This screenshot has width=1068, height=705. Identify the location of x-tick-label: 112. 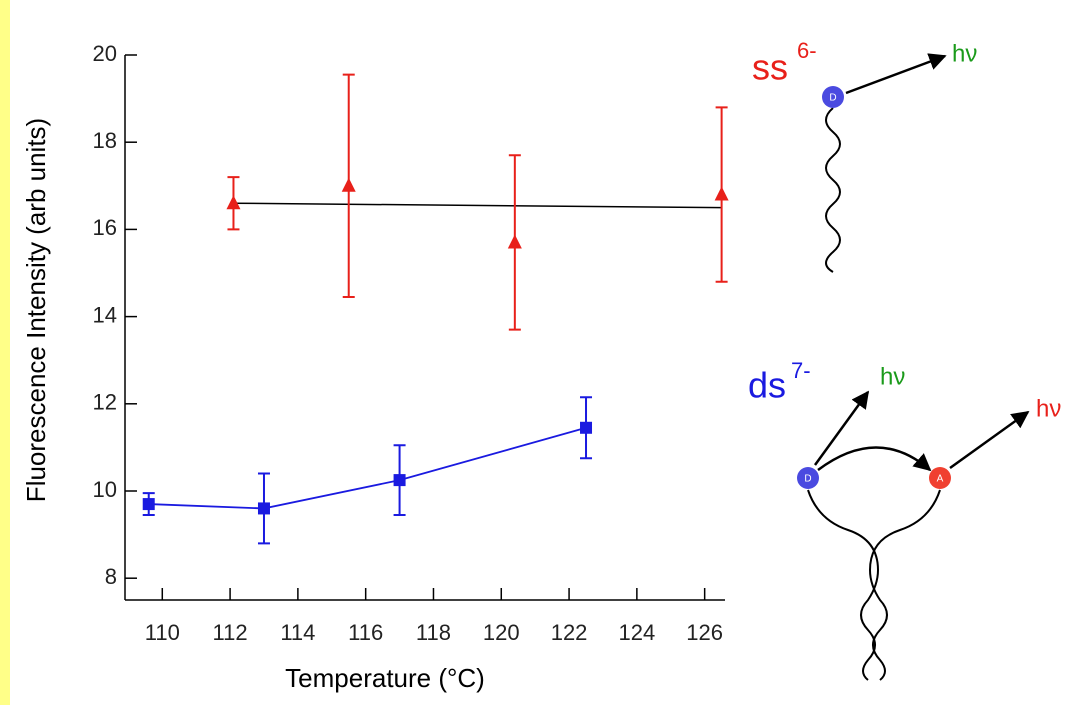
(230, 632).